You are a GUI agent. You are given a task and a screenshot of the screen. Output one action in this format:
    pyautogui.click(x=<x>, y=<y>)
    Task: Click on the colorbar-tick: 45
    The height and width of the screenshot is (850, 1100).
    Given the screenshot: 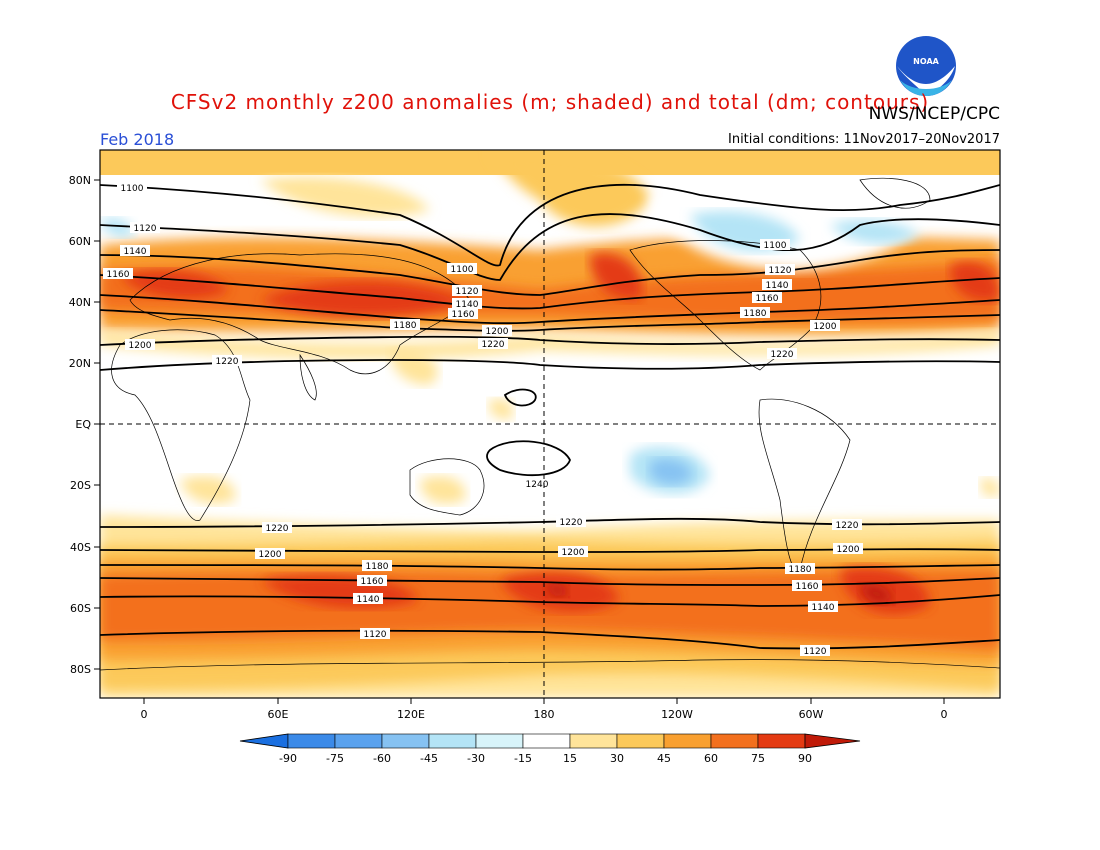 What is the action you would take?
    pyautogui.click(x=664, y=758)
    